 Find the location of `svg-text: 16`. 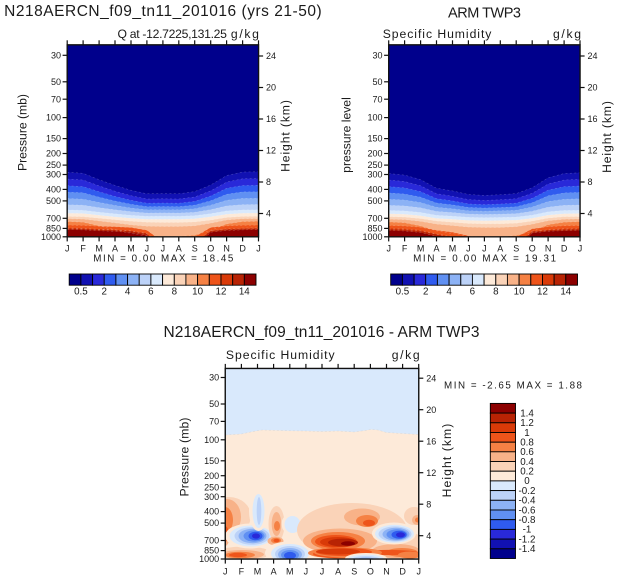

svg-text: 16 is located at coordinates (431, 441).